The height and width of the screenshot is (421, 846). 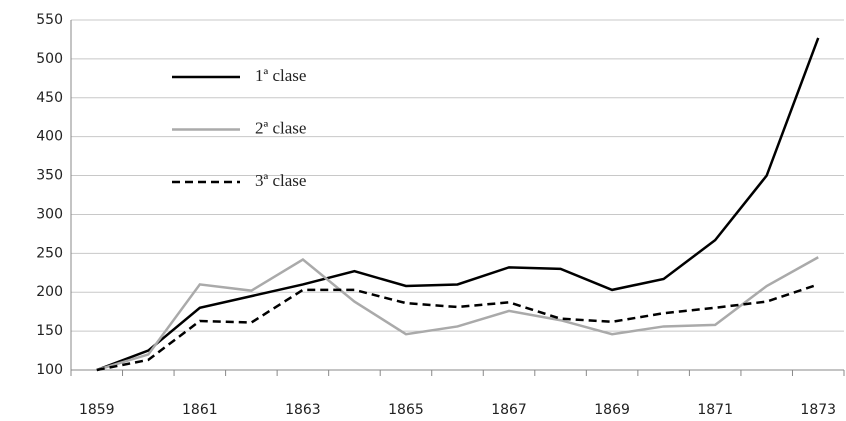 I want to click on x-tick-label: 1863, so click(x=303, y=410).